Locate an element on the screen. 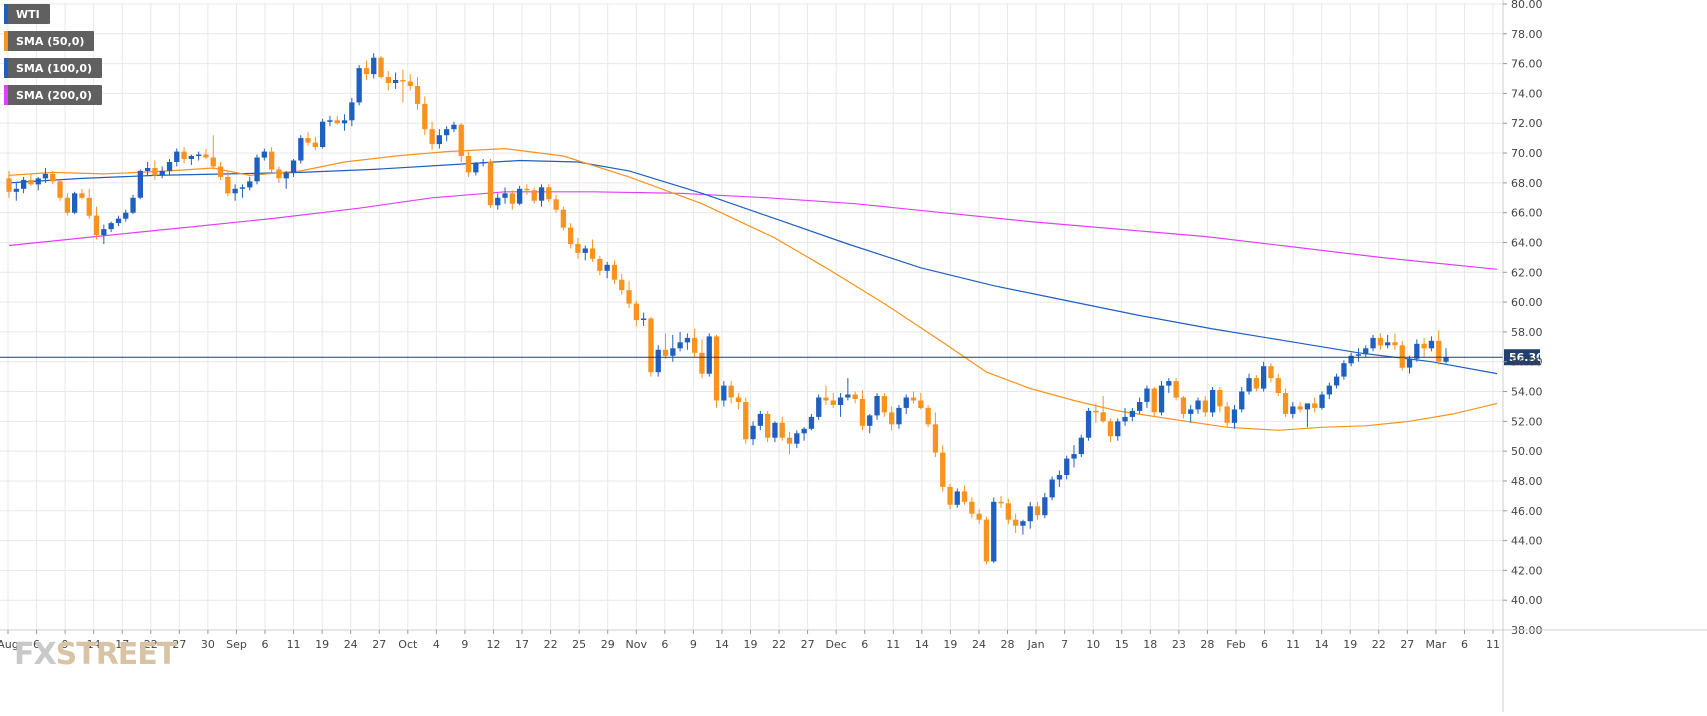  legend-item-sma-50: SMA (50,0) is located at coordinates (49, 41).